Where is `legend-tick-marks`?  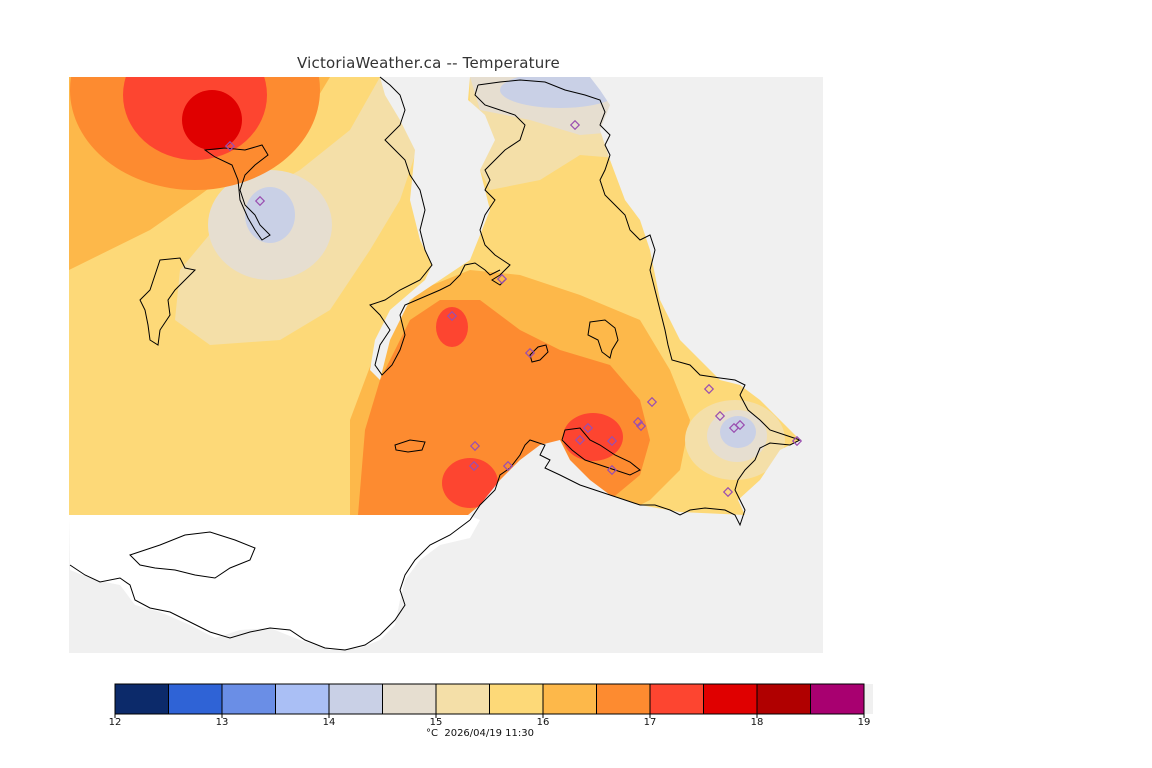
legend-tick-marks is located at coordinates (489, 716).